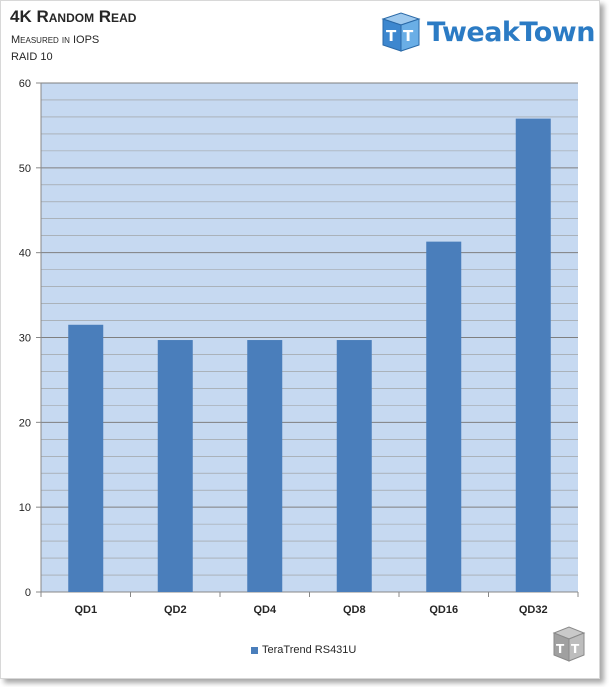  I want to click on logo-text: TweakTown, so click(511, 32).